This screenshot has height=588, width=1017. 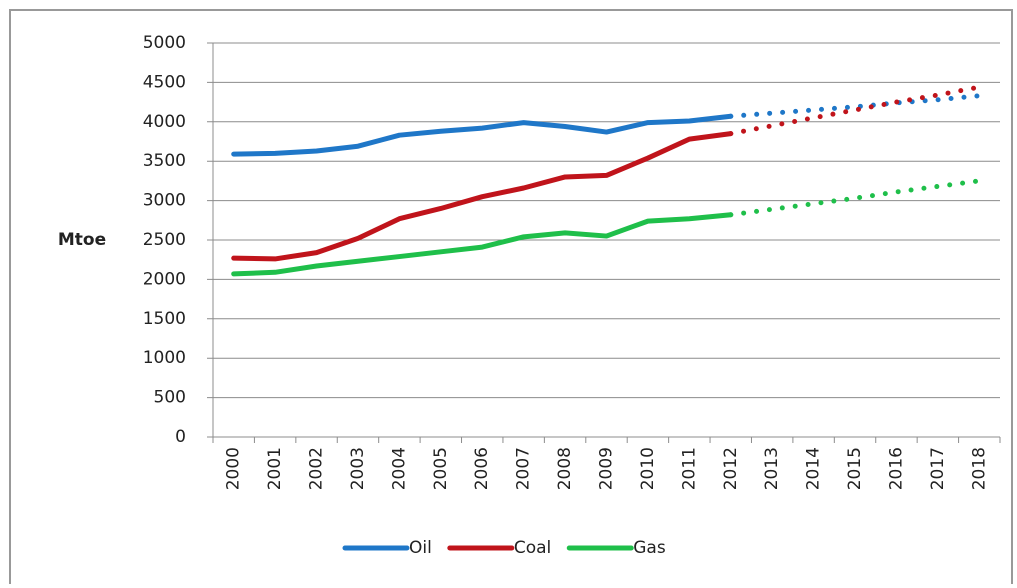 What do you see at coordinates (164, 161) in the screenshot?
I see `y-tick-label: 3500` at bounding box center [164, 161].